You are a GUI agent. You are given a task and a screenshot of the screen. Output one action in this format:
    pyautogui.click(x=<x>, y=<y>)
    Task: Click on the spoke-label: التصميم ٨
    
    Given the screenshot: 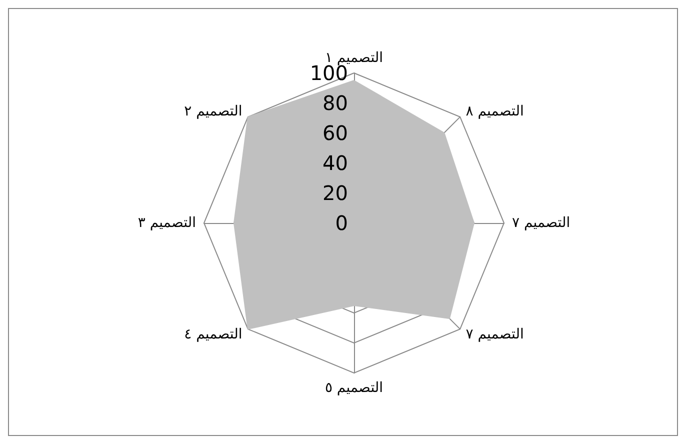 What is the action you would take?
    pyautogui.click(x=495, y=111)
    